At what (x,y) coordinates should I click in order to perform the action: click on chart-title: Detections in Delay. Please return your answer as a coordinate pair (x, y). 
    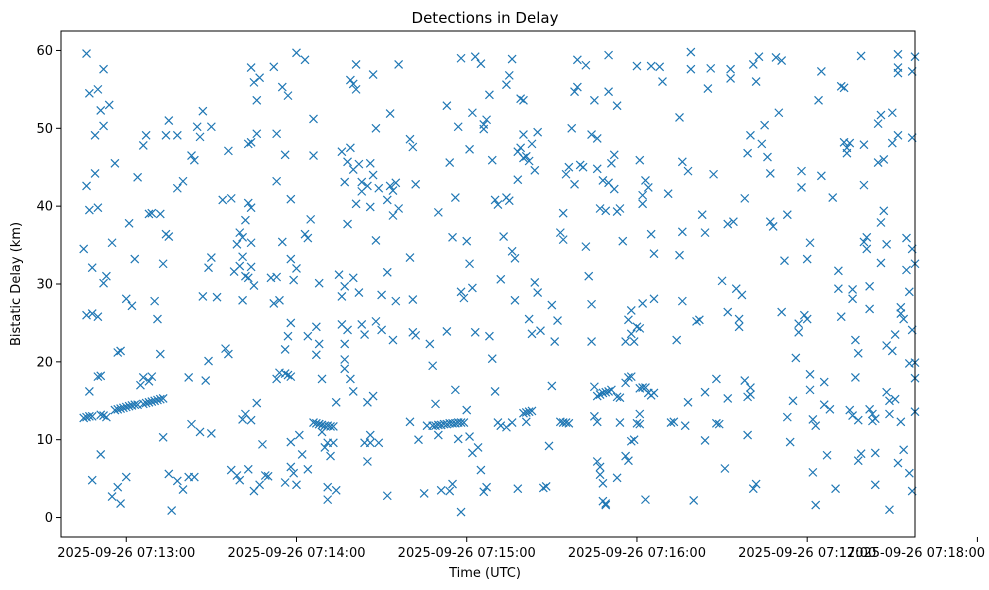
    Looking at the image, I should click on (485, 18).